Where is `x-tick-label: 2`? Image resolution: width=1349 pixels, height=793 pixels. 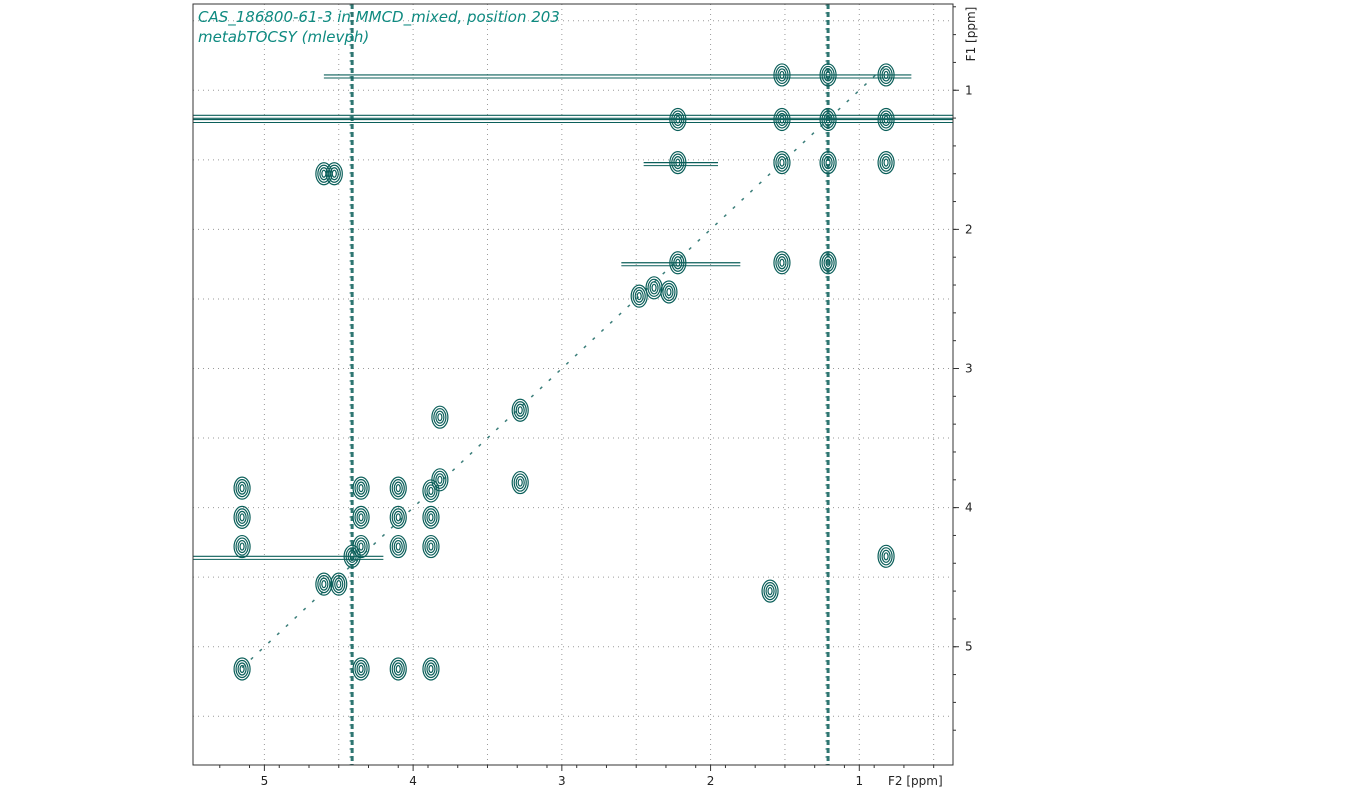 x-tick-label: 2 is located at coordinates (711, 781).